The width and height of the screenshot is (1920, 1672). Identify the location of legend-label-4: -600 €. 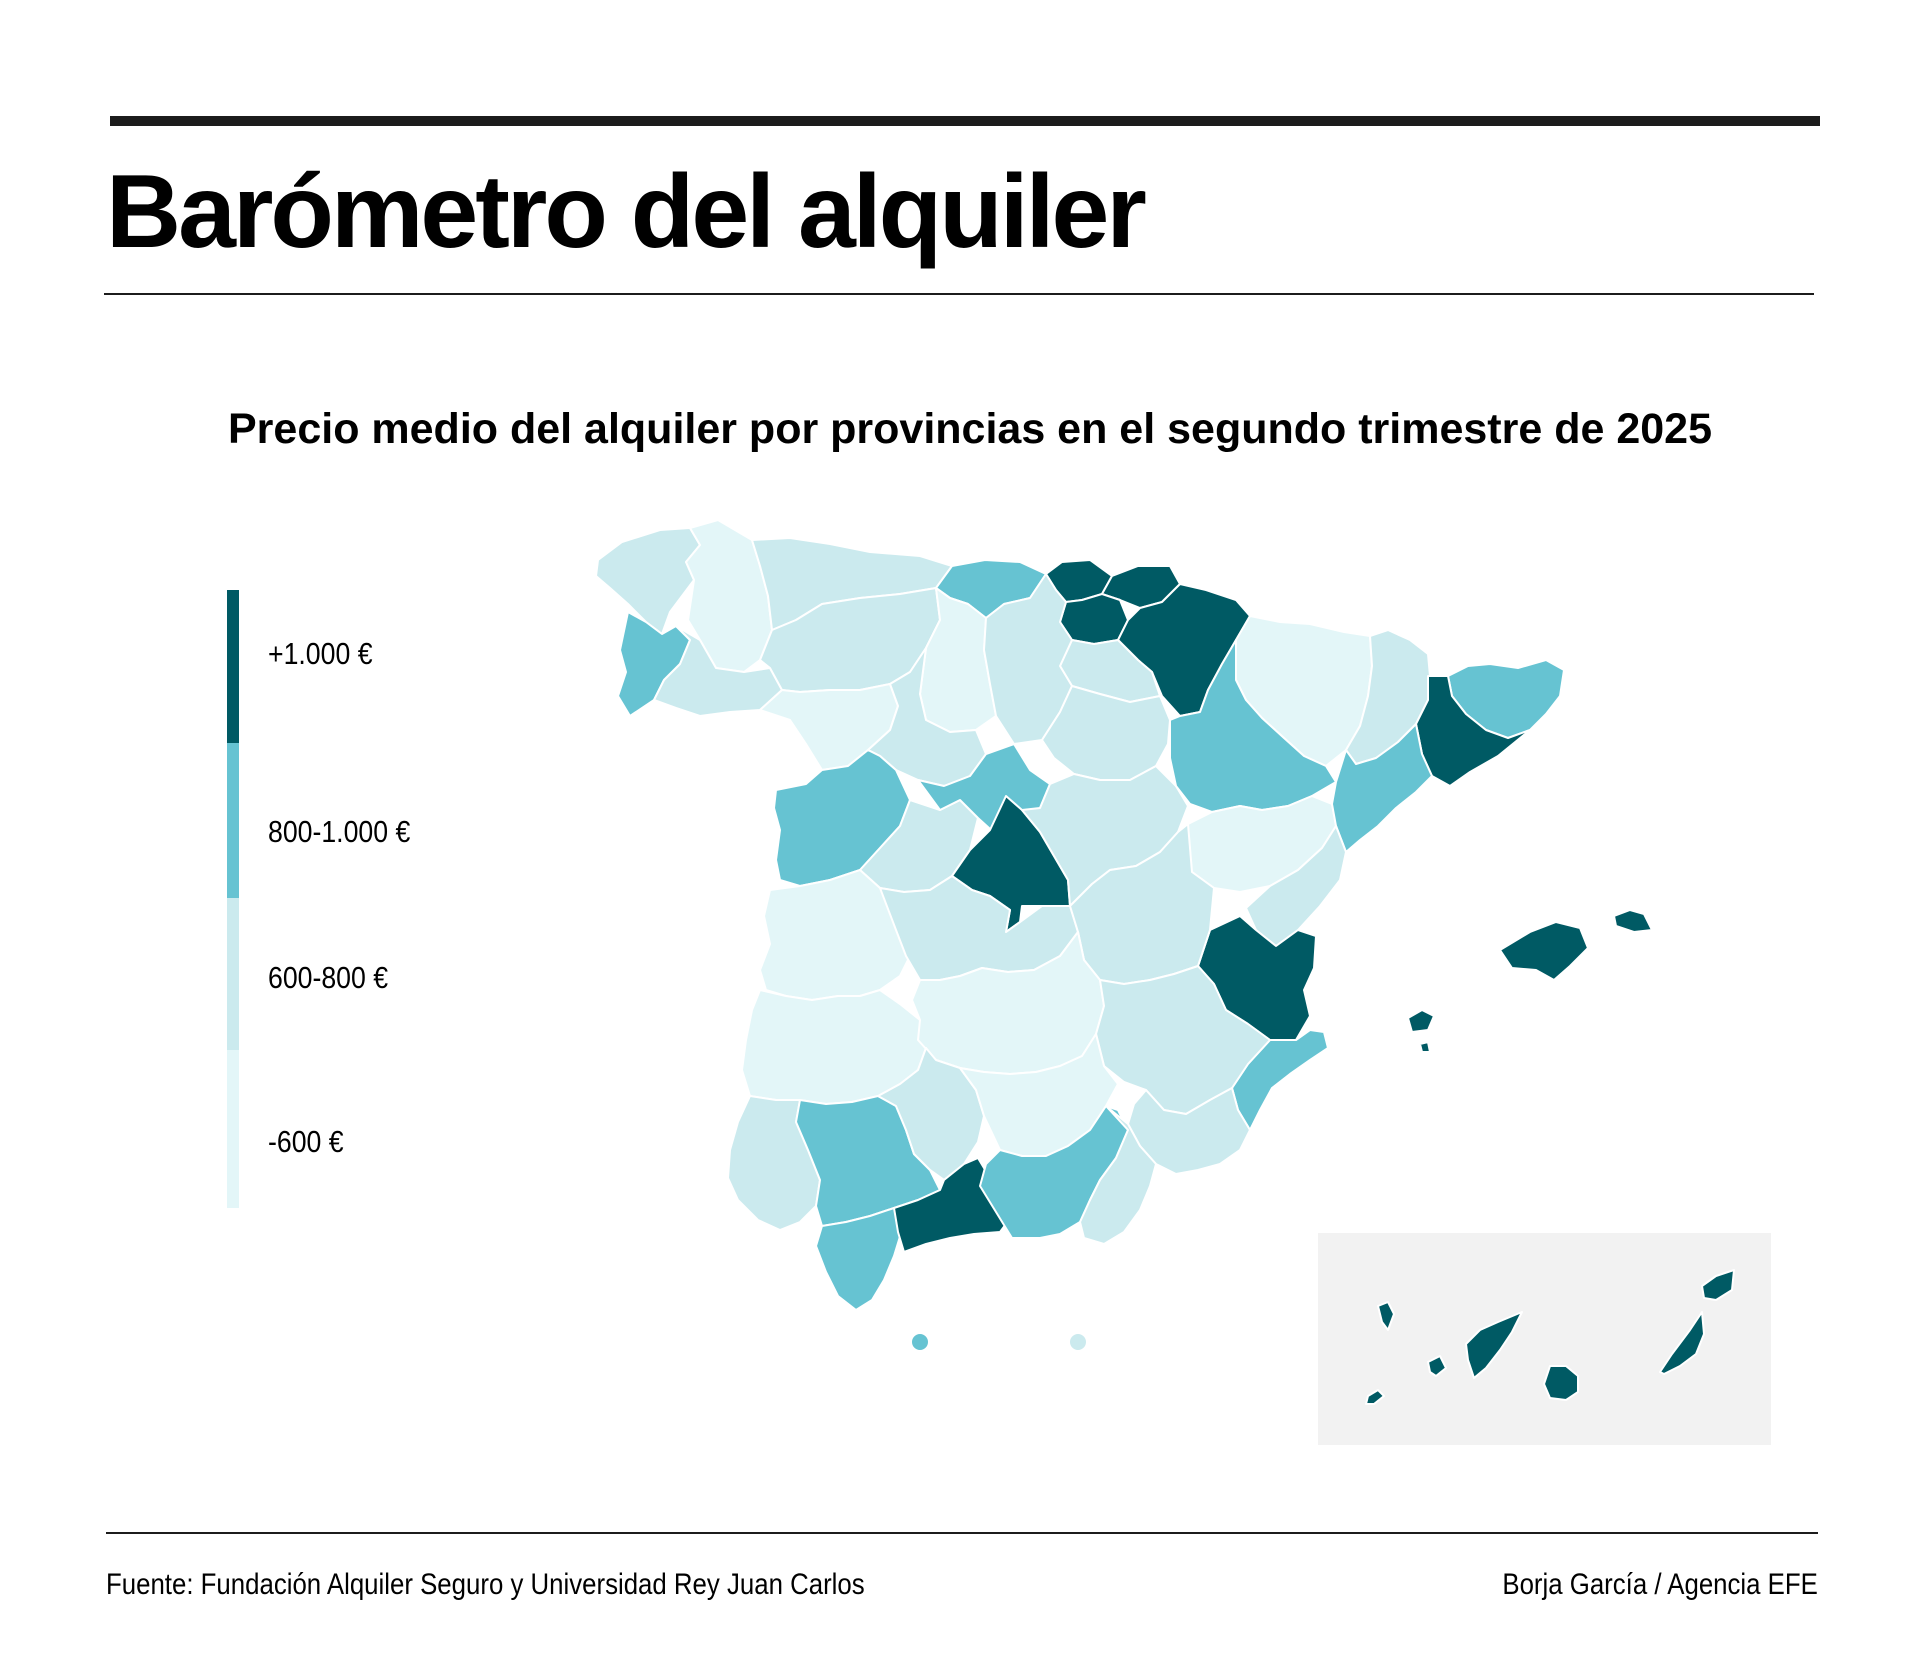
(306, 1141).